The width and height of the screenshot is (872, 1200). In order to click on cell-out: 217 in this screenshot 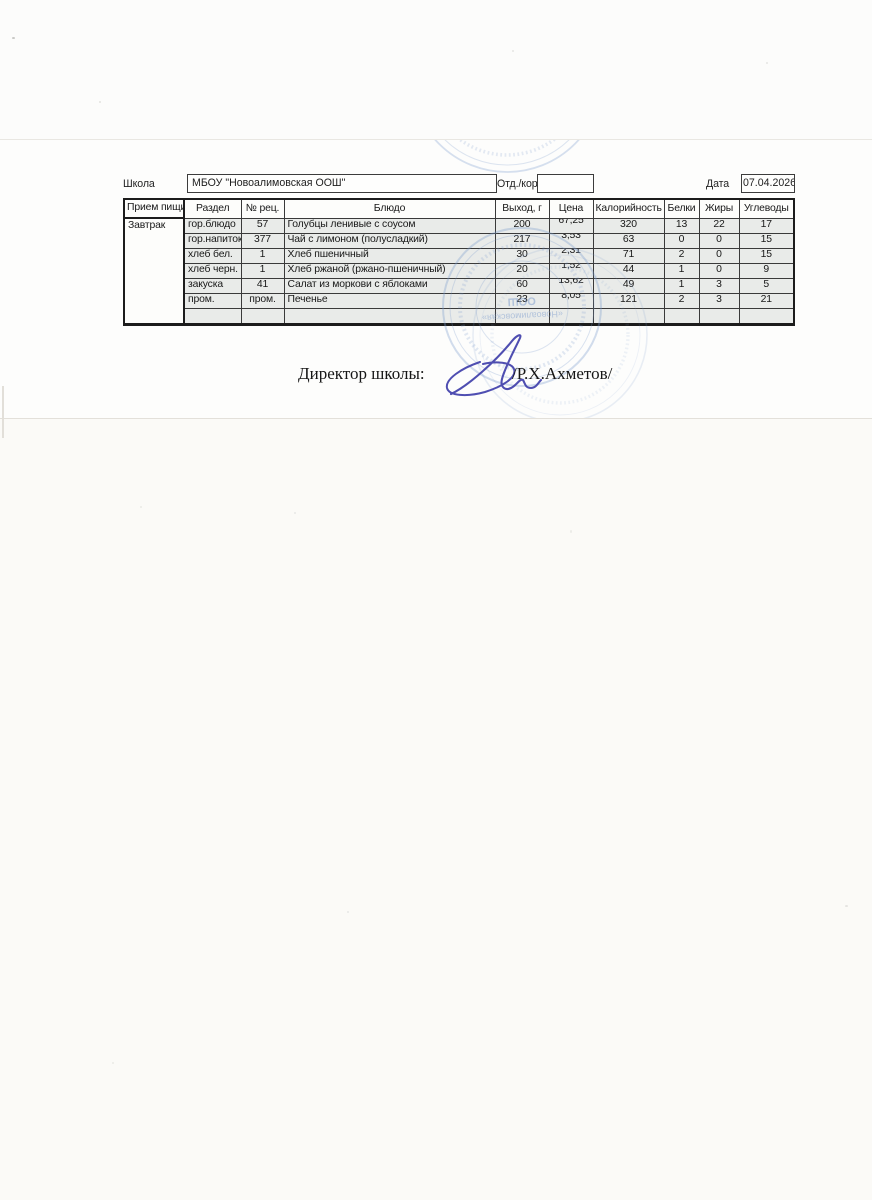, I will do `click(522, 240)`.